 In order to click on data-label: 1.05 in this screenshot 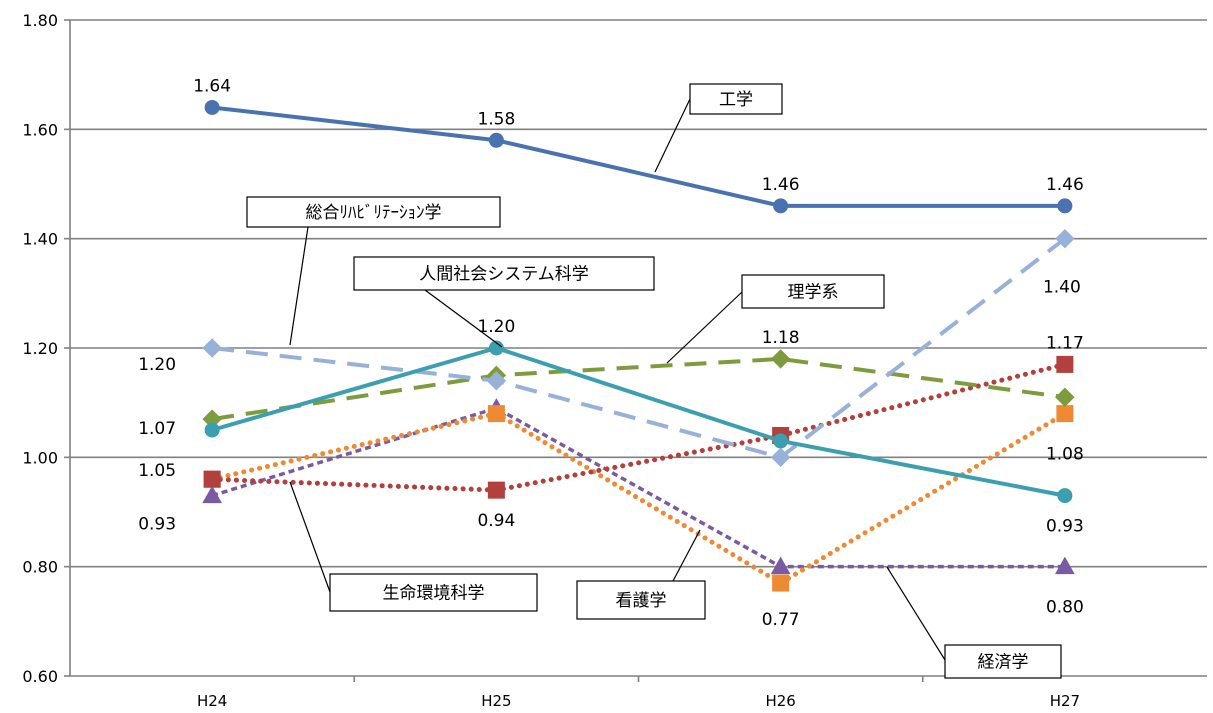, I will do `click(157, 471)`.